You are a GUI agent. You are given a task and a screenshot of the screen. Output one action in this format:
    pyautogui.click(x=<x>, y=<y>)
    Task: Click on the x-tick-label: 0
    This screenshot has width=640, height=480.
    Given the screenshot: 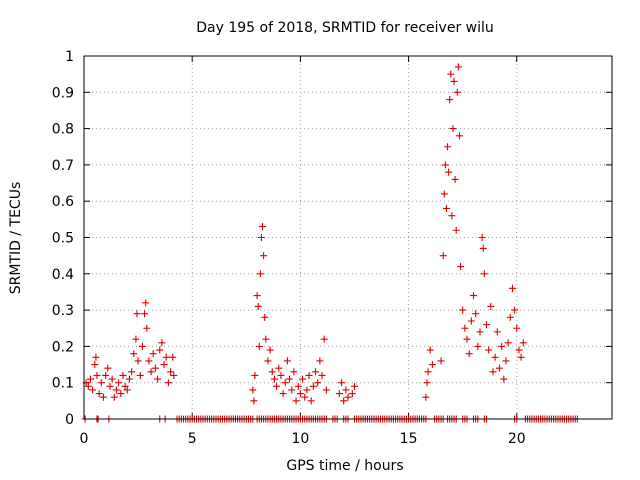 What is the action you would take?
    pyautogui.click(x=84, y=439)
    